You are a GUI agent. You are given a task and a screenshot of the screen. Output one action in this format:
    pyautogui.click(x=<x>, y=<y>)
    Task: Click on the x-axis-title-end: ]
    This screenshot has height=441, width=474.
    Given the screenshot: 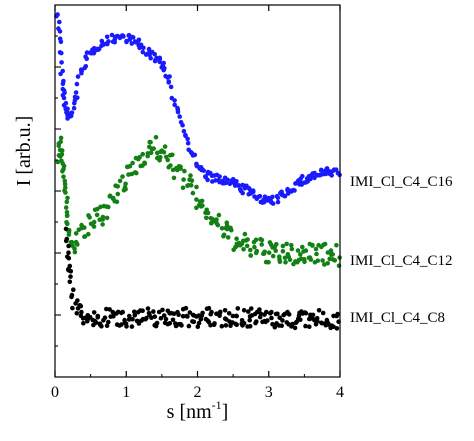 What is the action you would take?
    pyautogui.click(x=225, y=412)
    